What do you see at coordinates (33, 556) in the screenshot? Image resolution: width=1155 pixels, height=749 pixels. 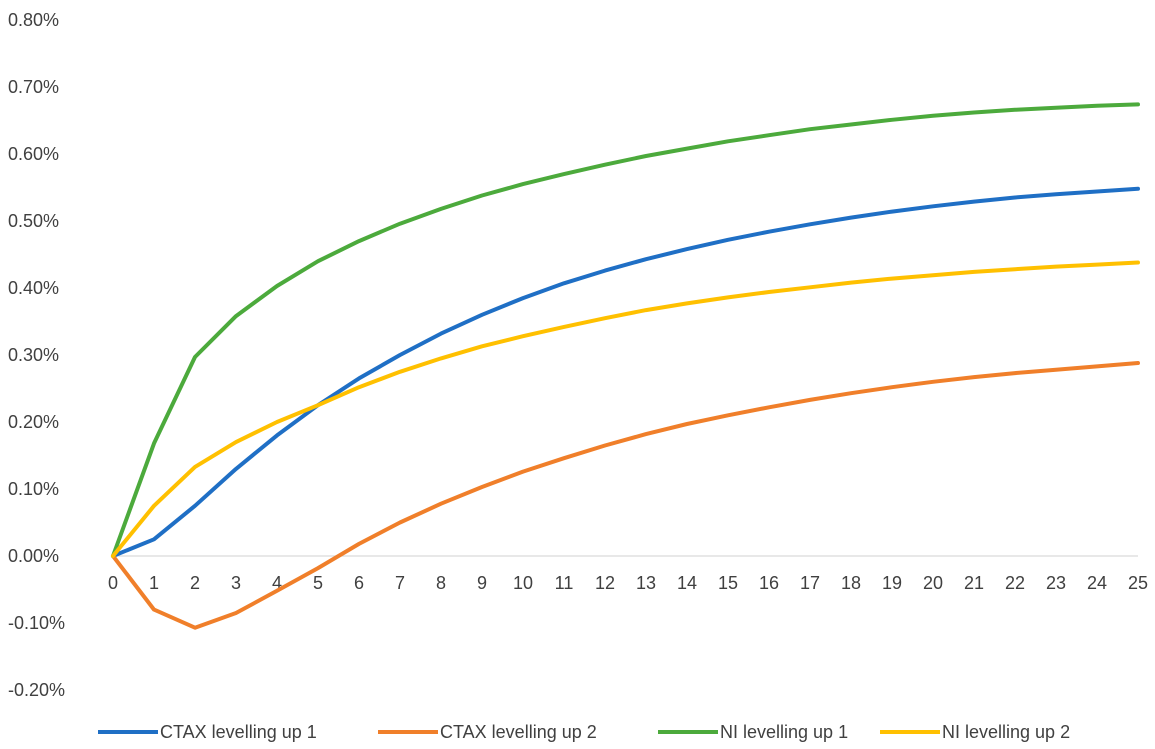 I see `y-tick-label: 0.00%` at bounding box center [33, 556].